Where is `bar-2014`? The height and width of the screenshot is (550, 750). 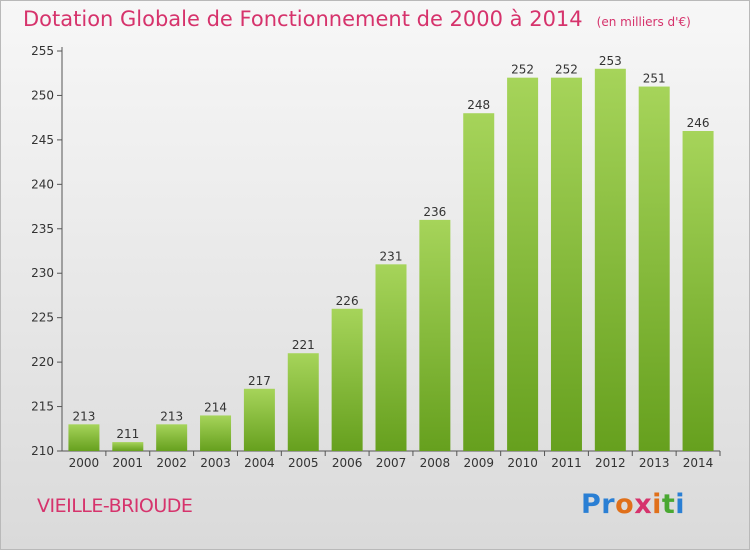
bar-2014 is located at coordinates (698, 291).